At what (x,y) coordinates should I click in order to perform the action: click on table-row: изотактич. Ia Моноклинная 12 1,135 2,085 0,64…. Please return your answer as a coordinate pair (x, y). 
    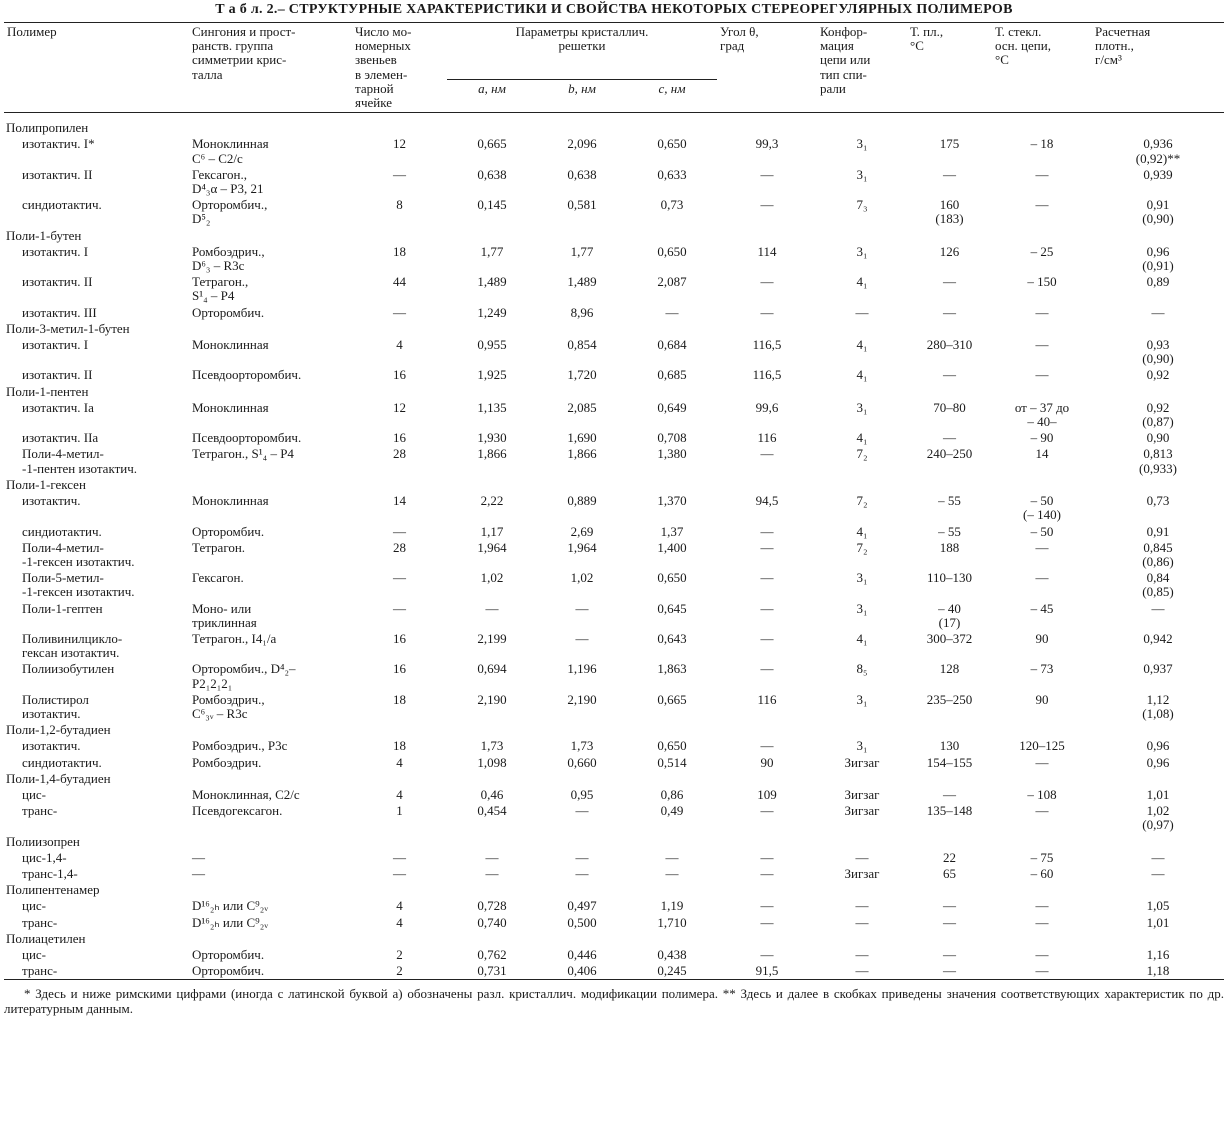
    Looking at the image, I should click on (614, 415).